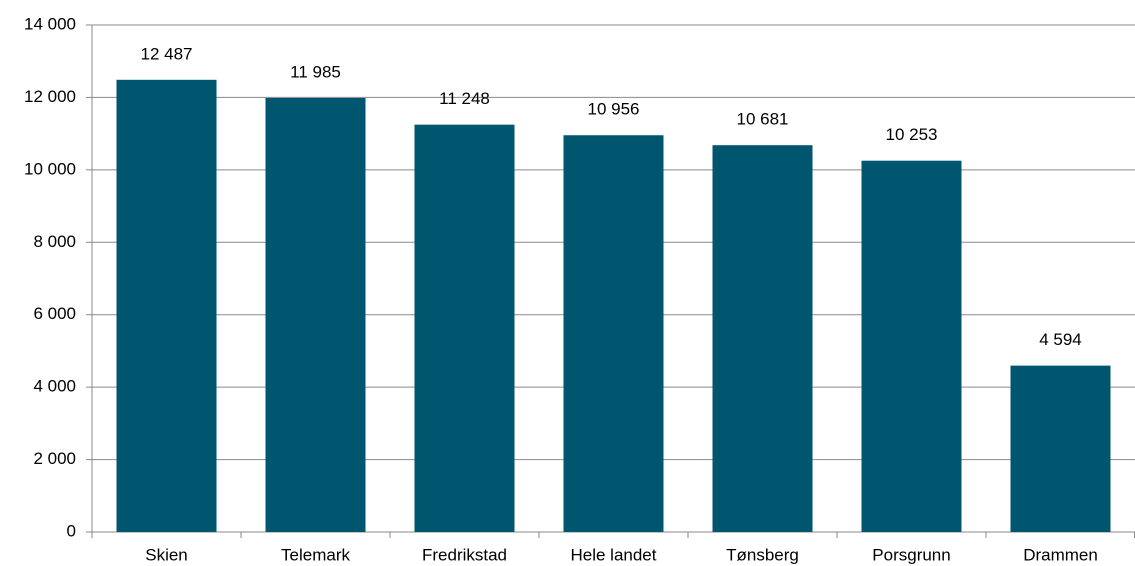 The height and width of the screenshot is (566, 1135). I want to click on y-tick-label: 4 000, so click(54, 386).